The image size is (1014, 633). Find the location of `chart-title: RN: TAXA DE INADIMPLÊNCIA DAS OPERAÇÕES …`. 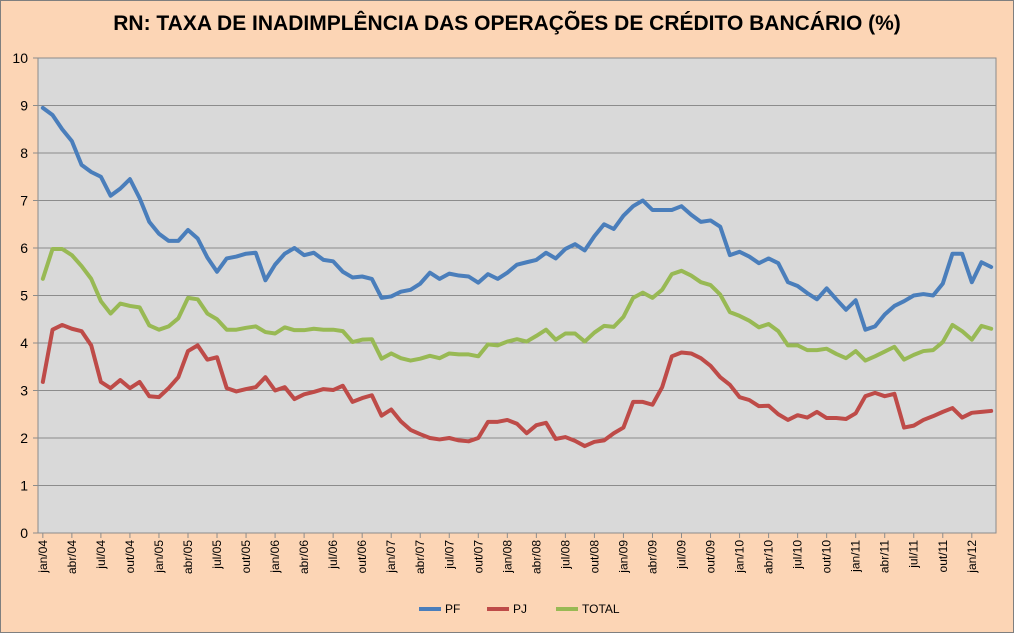

chart-title: RN: TAXA DE INADIMPLÊNCIA DAS OPERAÇÕES … is located at coordinates (507, 23).